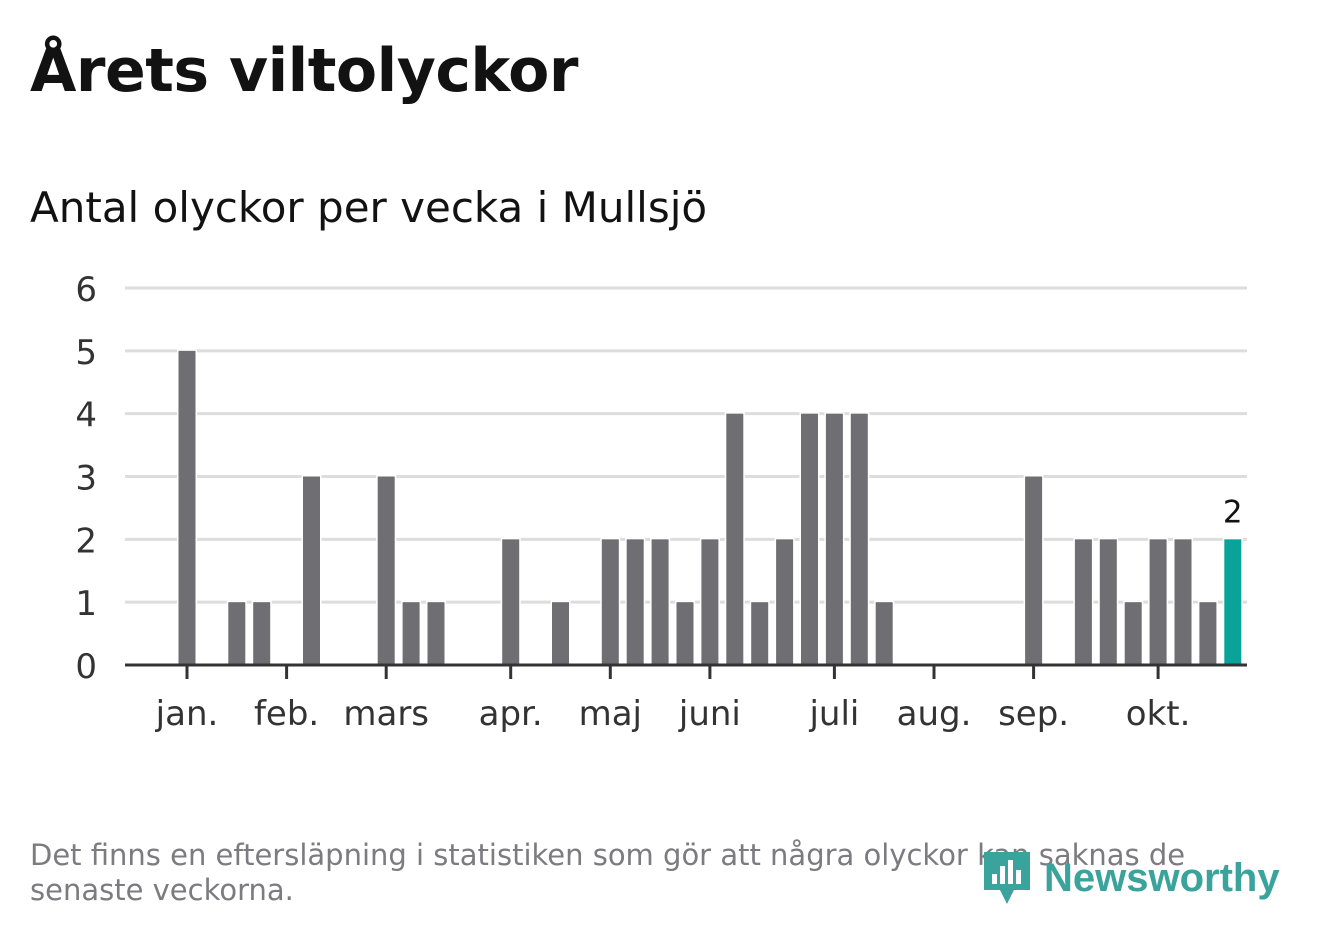 This screenshot has width=1322, height=939. I want to click on y-tick-label: 1, so click(86, 604).